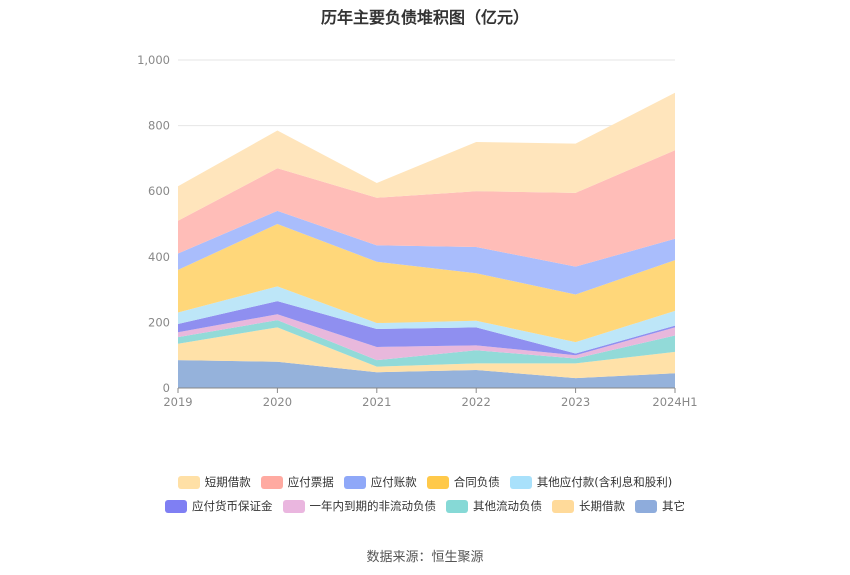  What do you see at coordinates (177, 402) in the screenshot?
I see `x-tick-label: 2019` at bounding box center [177, 402].